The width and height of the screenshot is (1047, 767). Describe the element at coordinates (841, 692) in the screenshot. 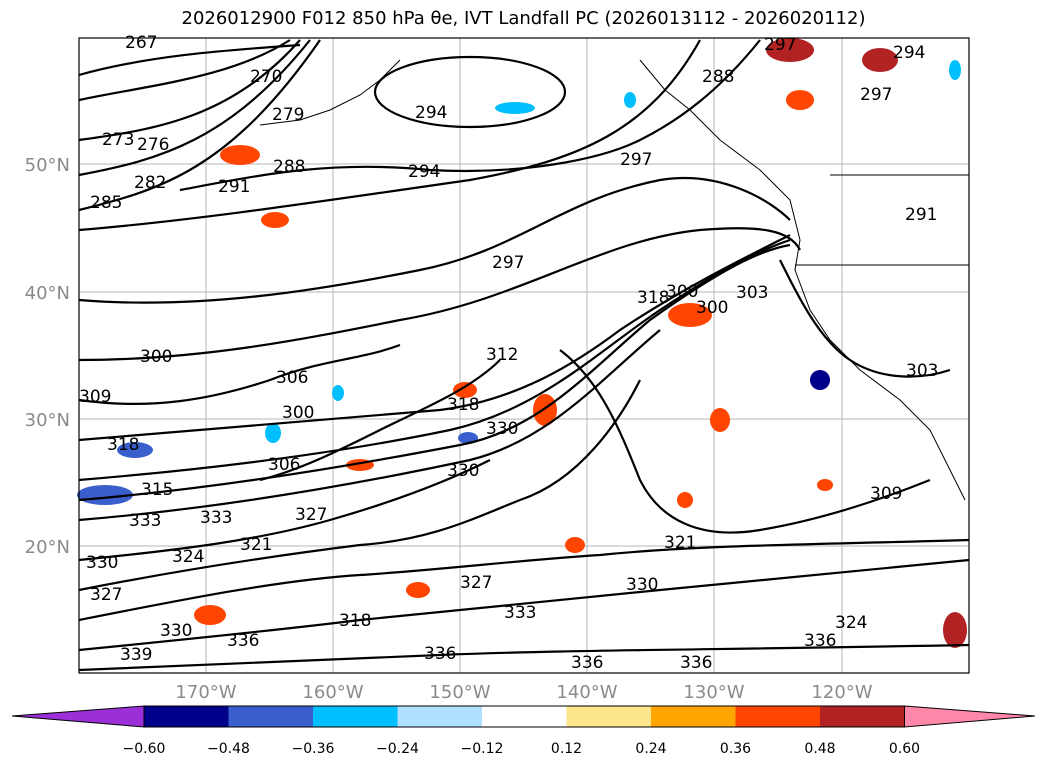

I see `lon-label-120w: 120°W` at that location.